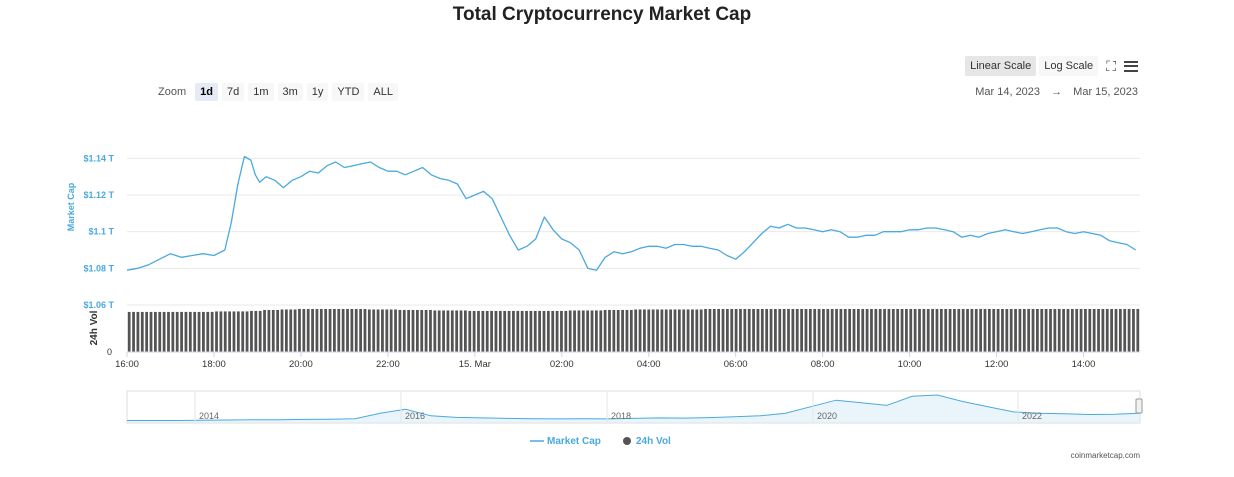 Image resolution: width=1234 pixels, height=477 pixels. What do you see at coordinates (233, 92) in the screenshot?
I see `zoom-7d-button: 7d` at bounding box center [233, 92].